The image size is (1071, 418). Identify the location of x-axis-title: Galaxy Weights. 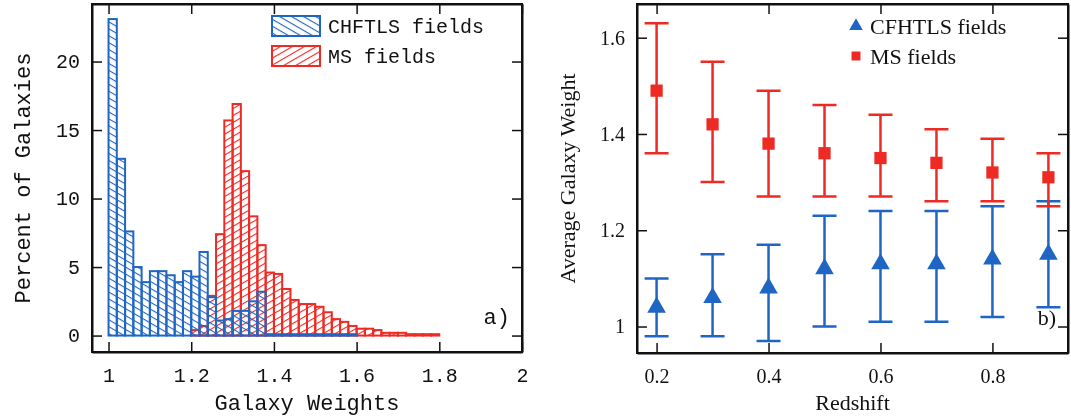
(307, 404).